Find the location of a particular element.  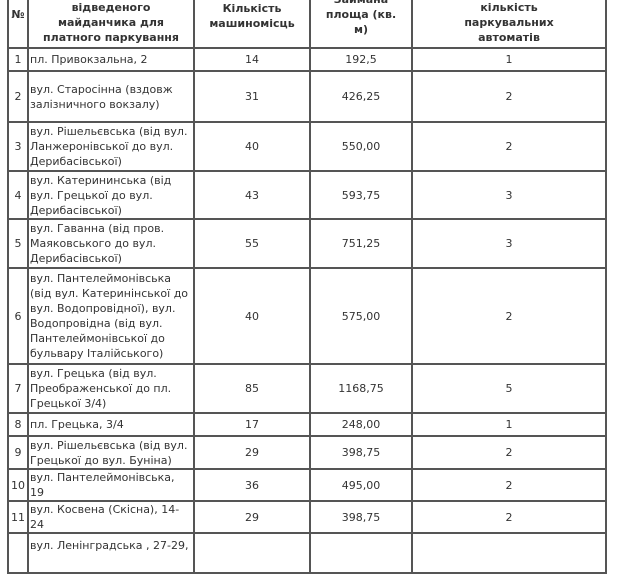

row-number: 9 is located at coordinates (18, 452).